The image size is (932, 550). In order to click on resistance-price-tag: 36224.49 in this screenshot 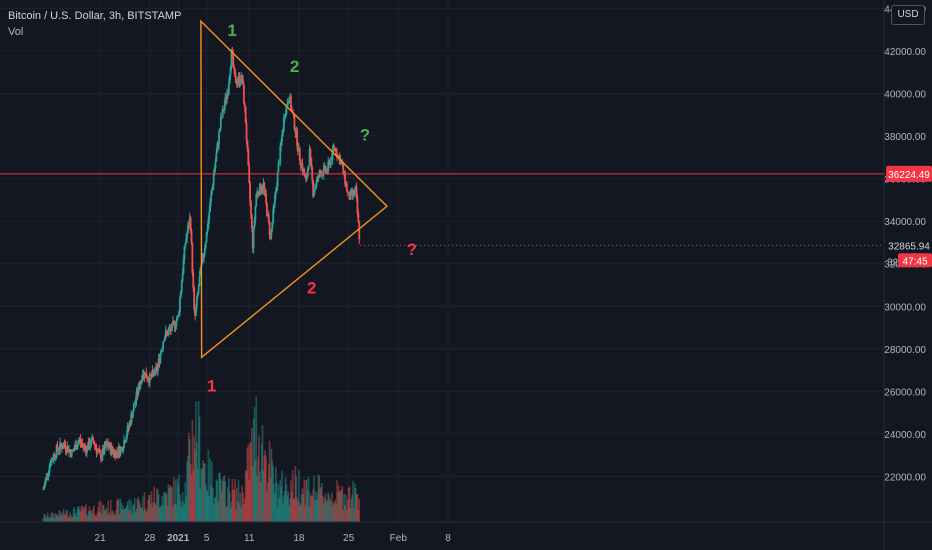, I will do `click(909, 173)`.